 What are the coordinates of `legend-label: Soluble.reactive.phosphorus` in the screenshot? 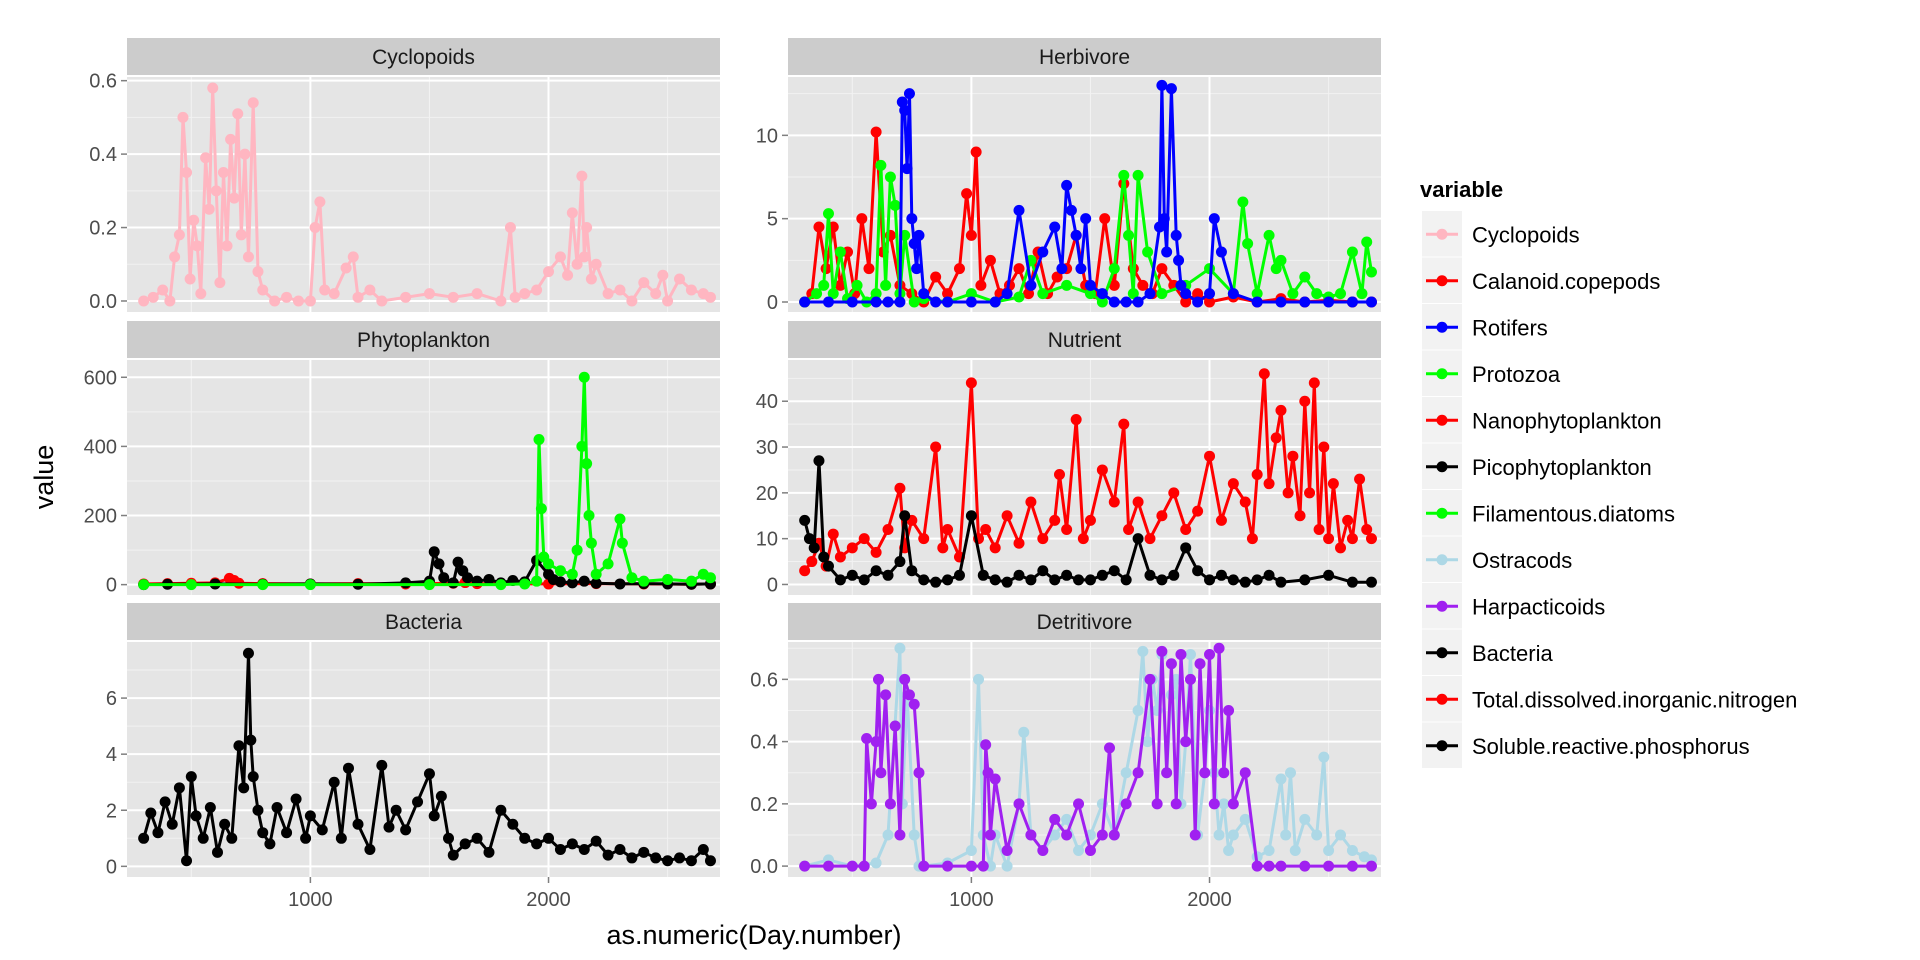 It's located at (1611, 746).